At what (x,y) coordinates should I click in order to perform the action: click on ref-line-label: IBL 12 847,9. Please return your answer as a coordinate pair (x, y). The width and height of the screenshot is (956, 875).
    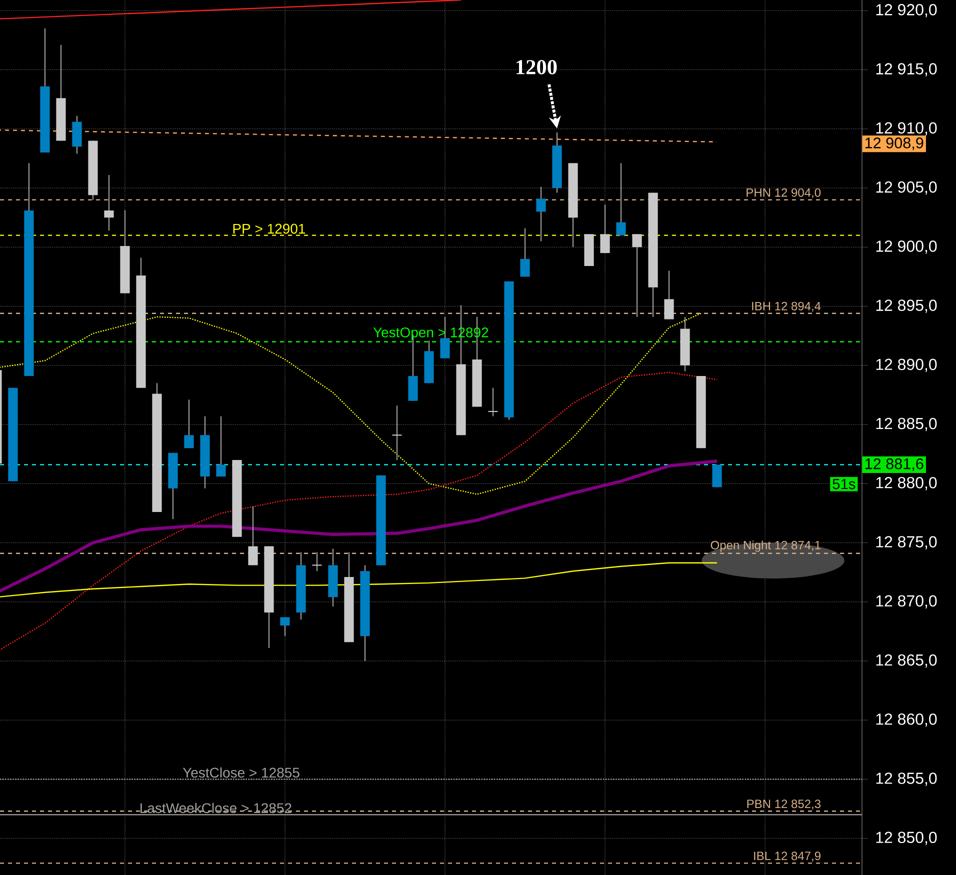
    Looking at the image, I should click on (787, 857).